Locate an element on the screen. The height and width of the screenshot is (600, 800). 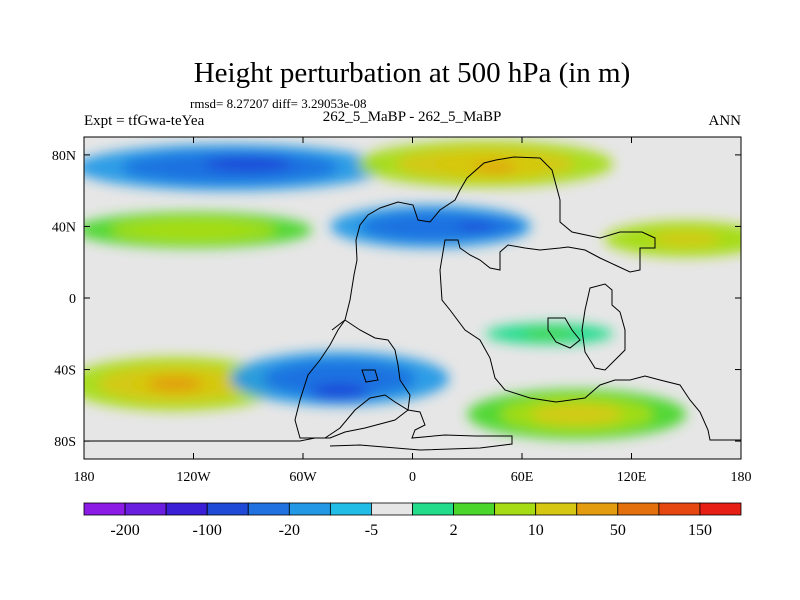
x-tick-label: 120W is located at coordinates (193, 477).